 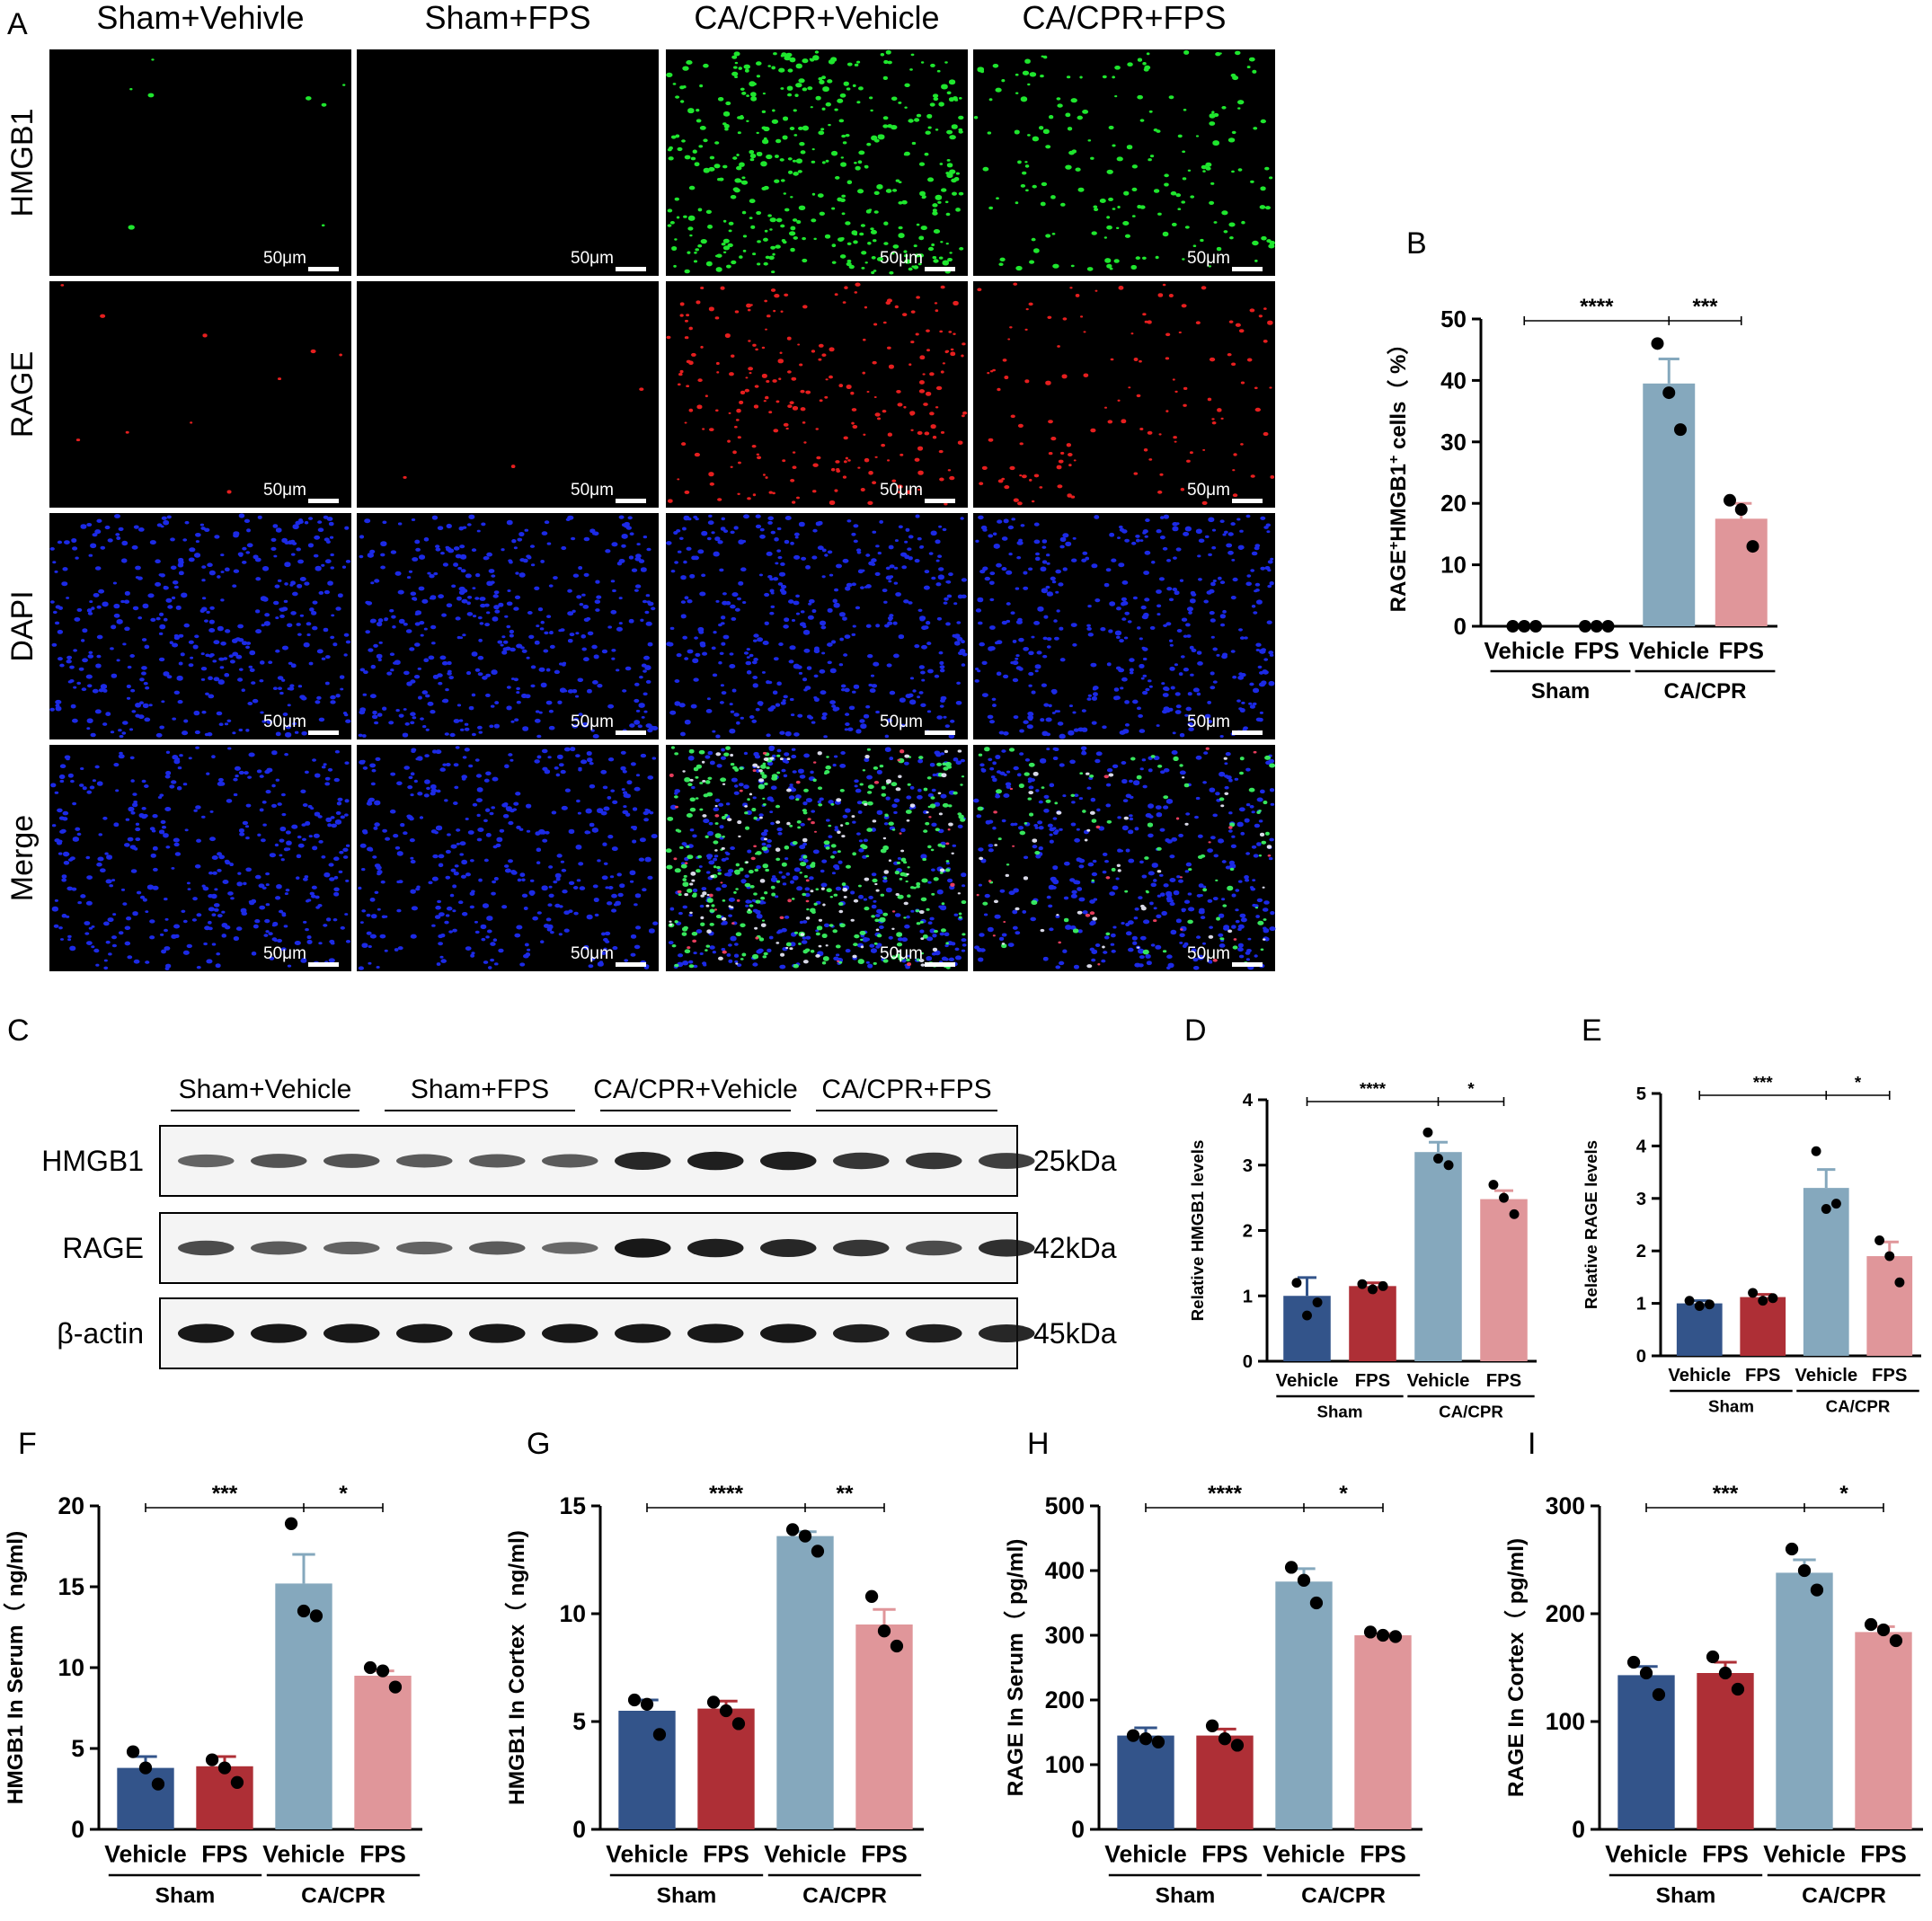 I want to click on blot-row-label: β-actin, so click(x=100, y=1333).